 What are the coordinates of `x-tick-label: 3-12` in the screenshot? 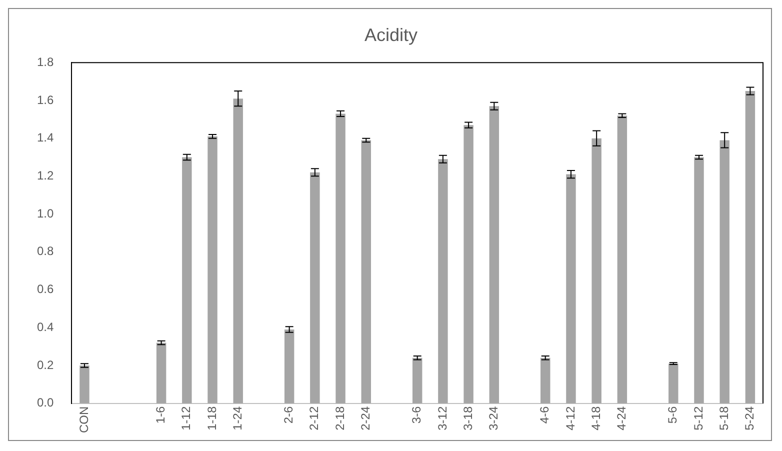 It's located at (442, 418).